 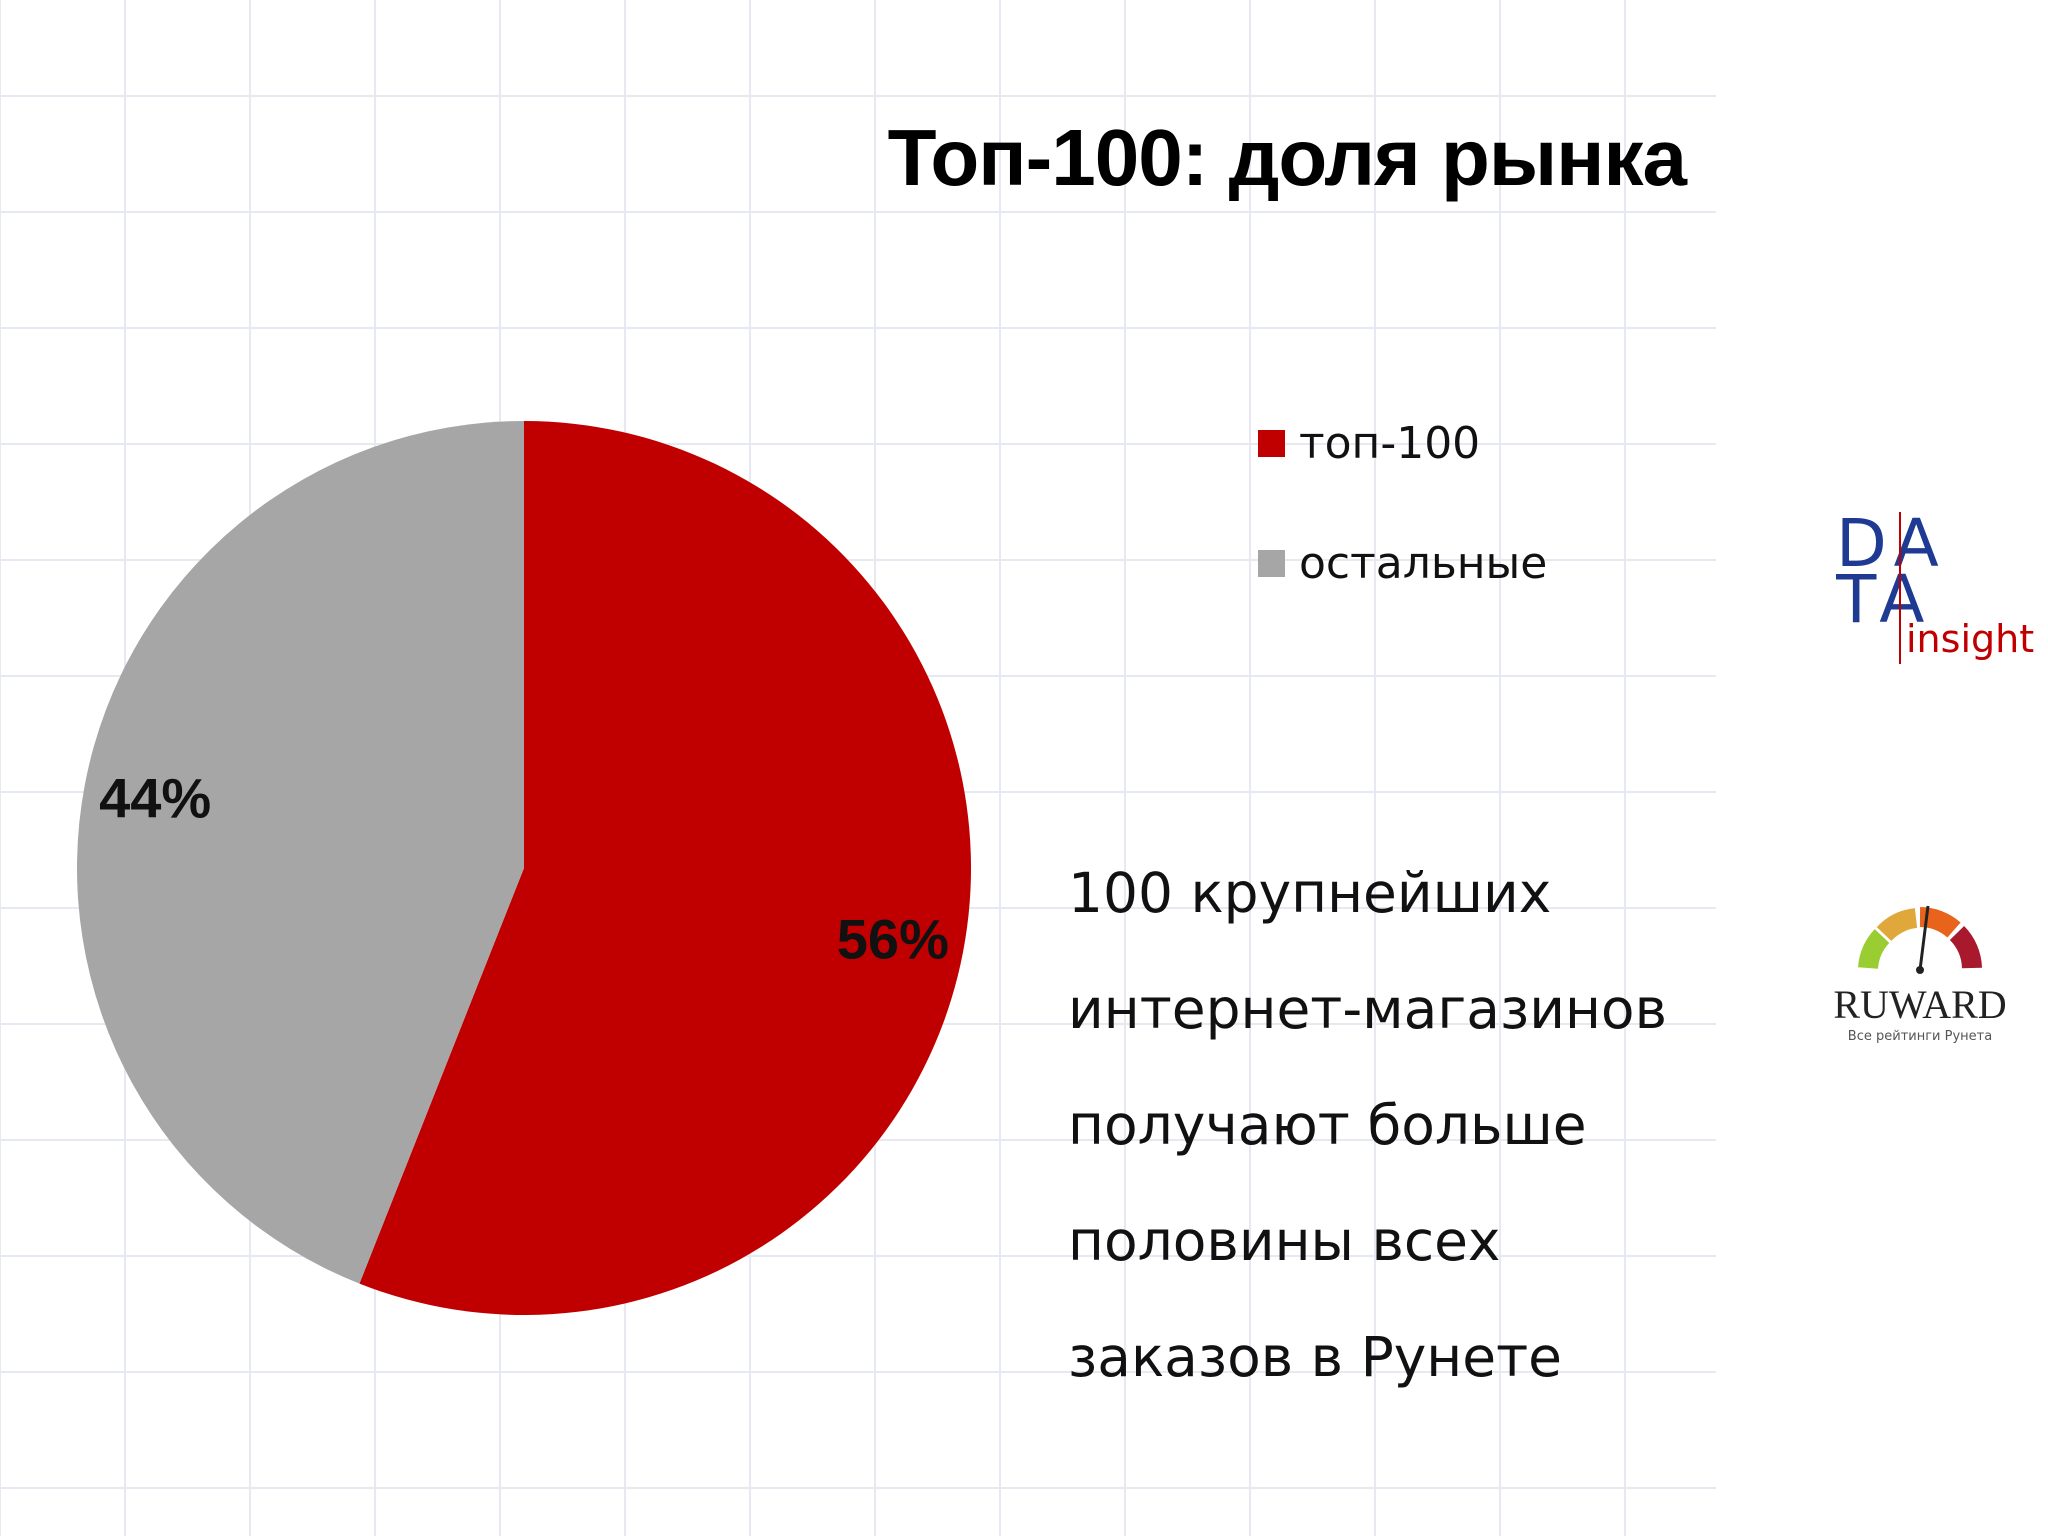 I want to click on logo-data-sub: insight, so click(x=1970, y=639).